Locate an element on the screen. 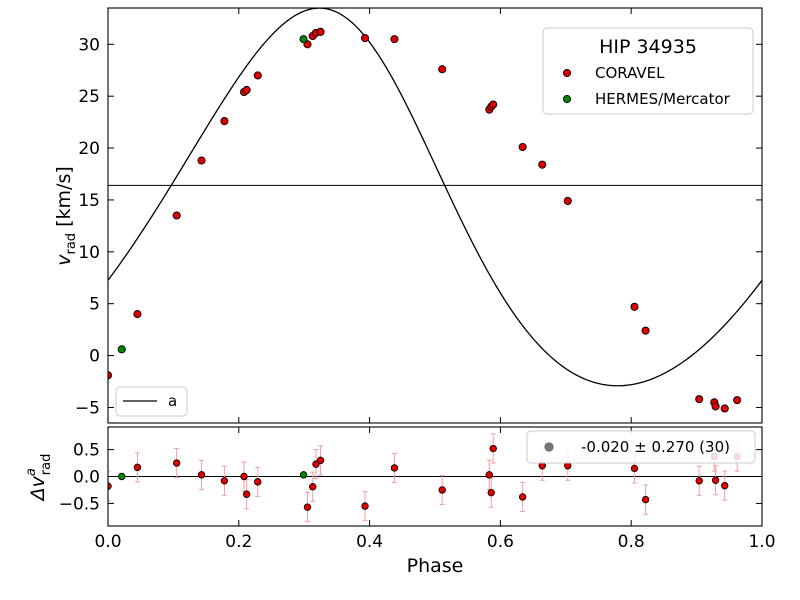 The height and width of the screenshot is (600, 800). residual-y-tick-label: −0.5 is located at coordinates (79, 504).